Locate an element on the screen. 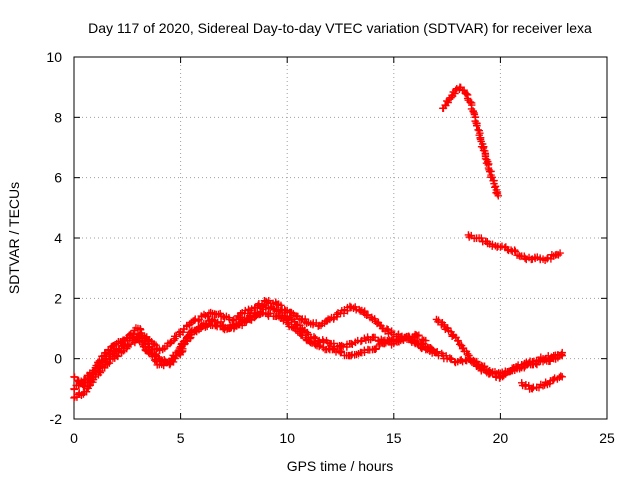 The height and width of the screenshot is (480, 640). x-tick-label: 15 is located at coordinates (394, 438).